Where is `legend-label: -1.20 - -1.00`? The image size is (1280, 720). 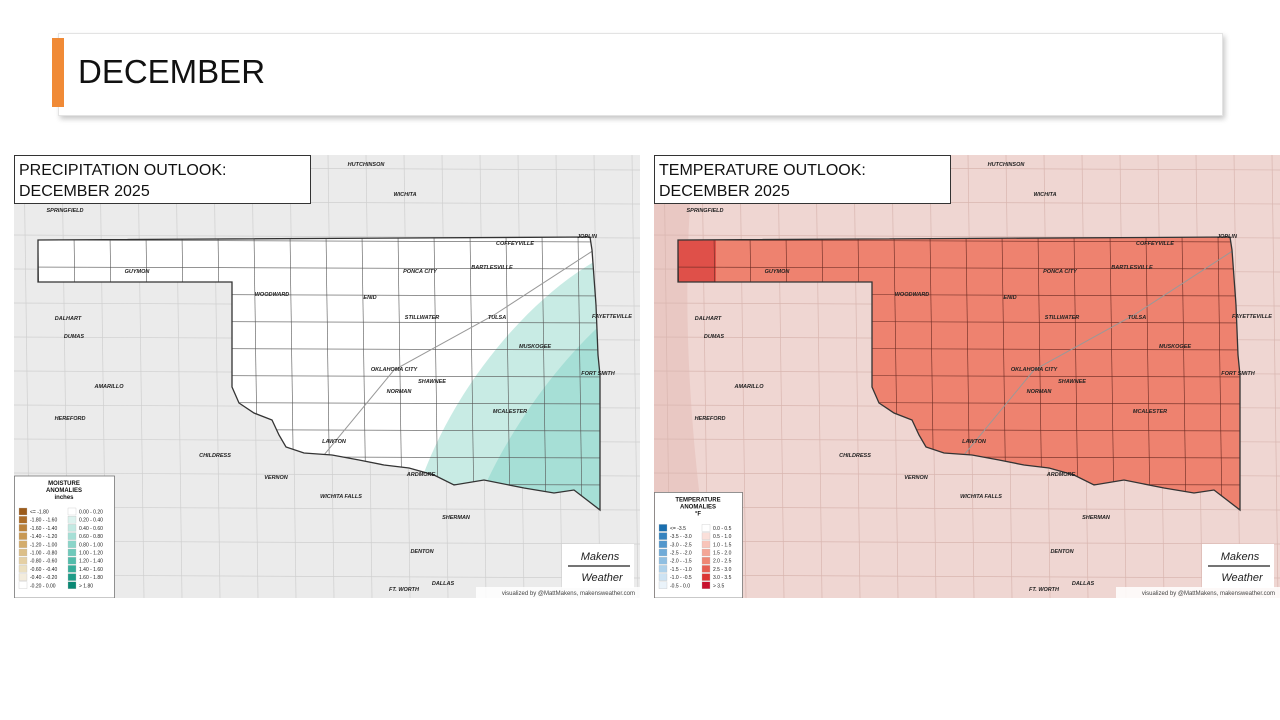 legend-label: -1.20 - -1.00 is located at coordinates (43, 545).